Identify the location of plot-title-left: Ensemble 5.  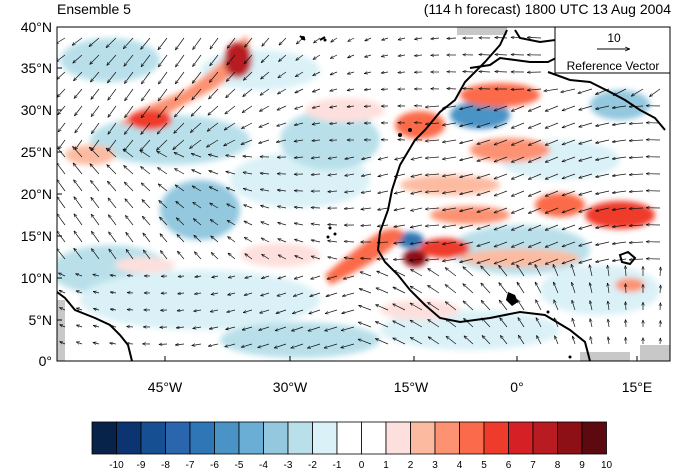
(94, 9).